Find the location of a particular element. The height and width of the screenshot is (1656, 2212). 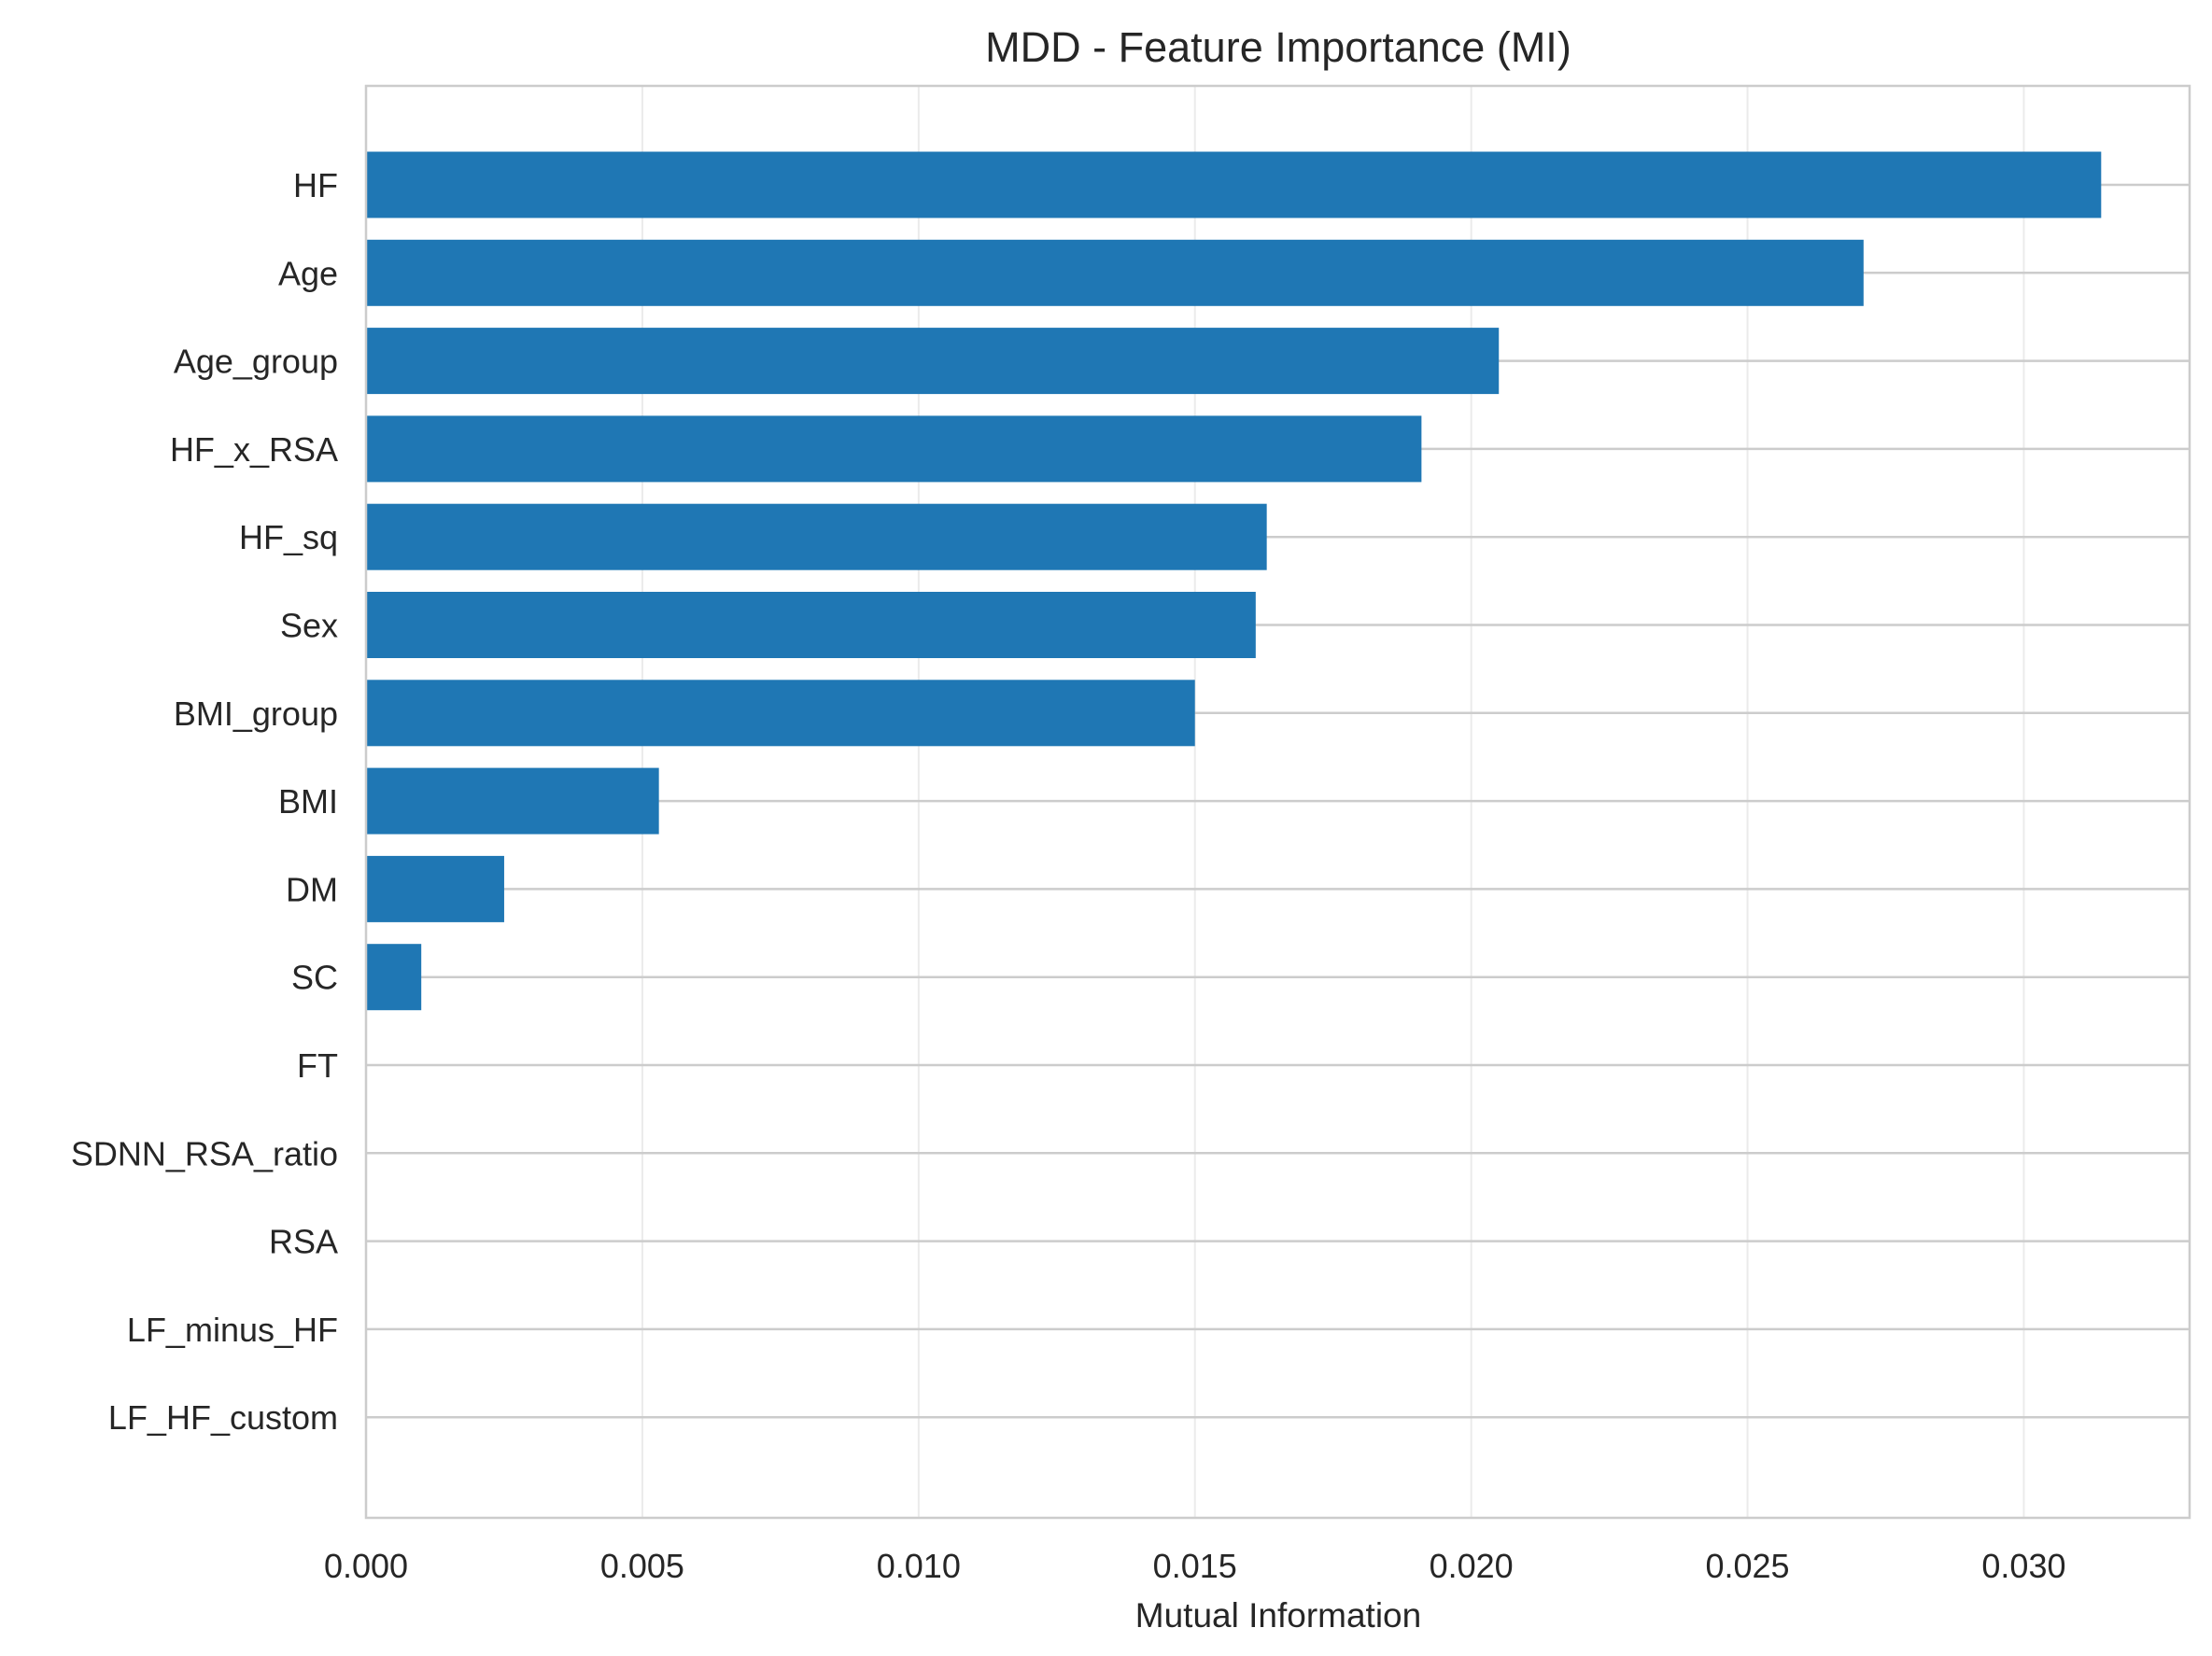

y-tick-label: LF_minus_HF is located at coordinates (232, 1330).